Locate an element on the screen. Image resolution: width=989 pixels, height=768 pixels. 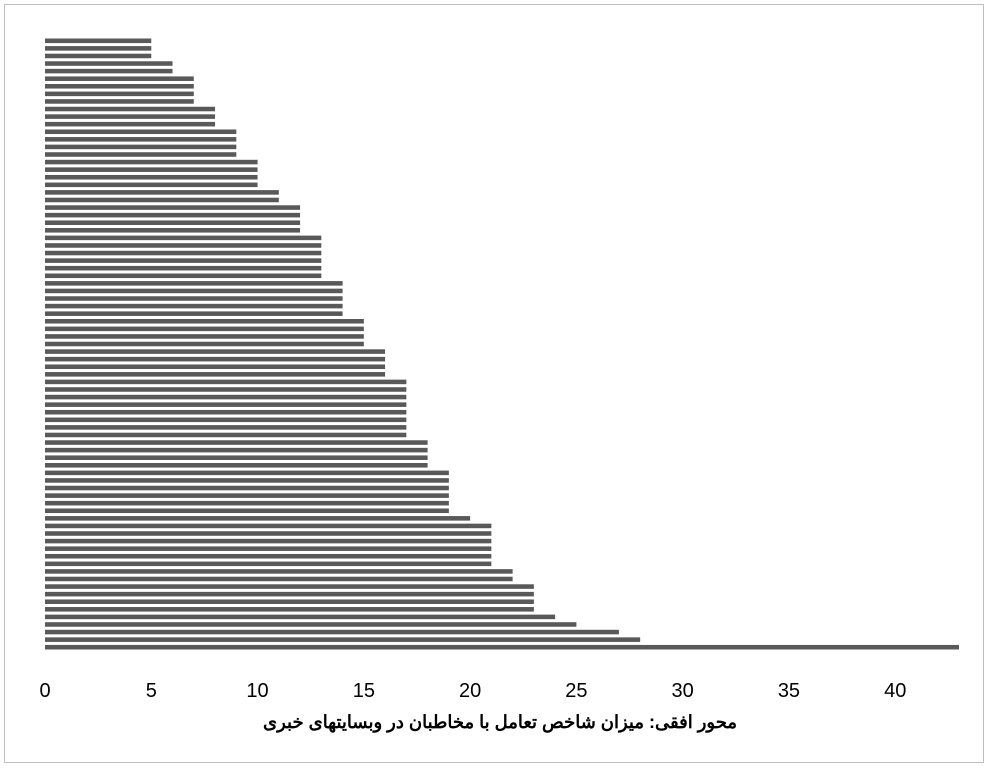
x-tick-label-5: 5 is located at coordinates (151, 691).